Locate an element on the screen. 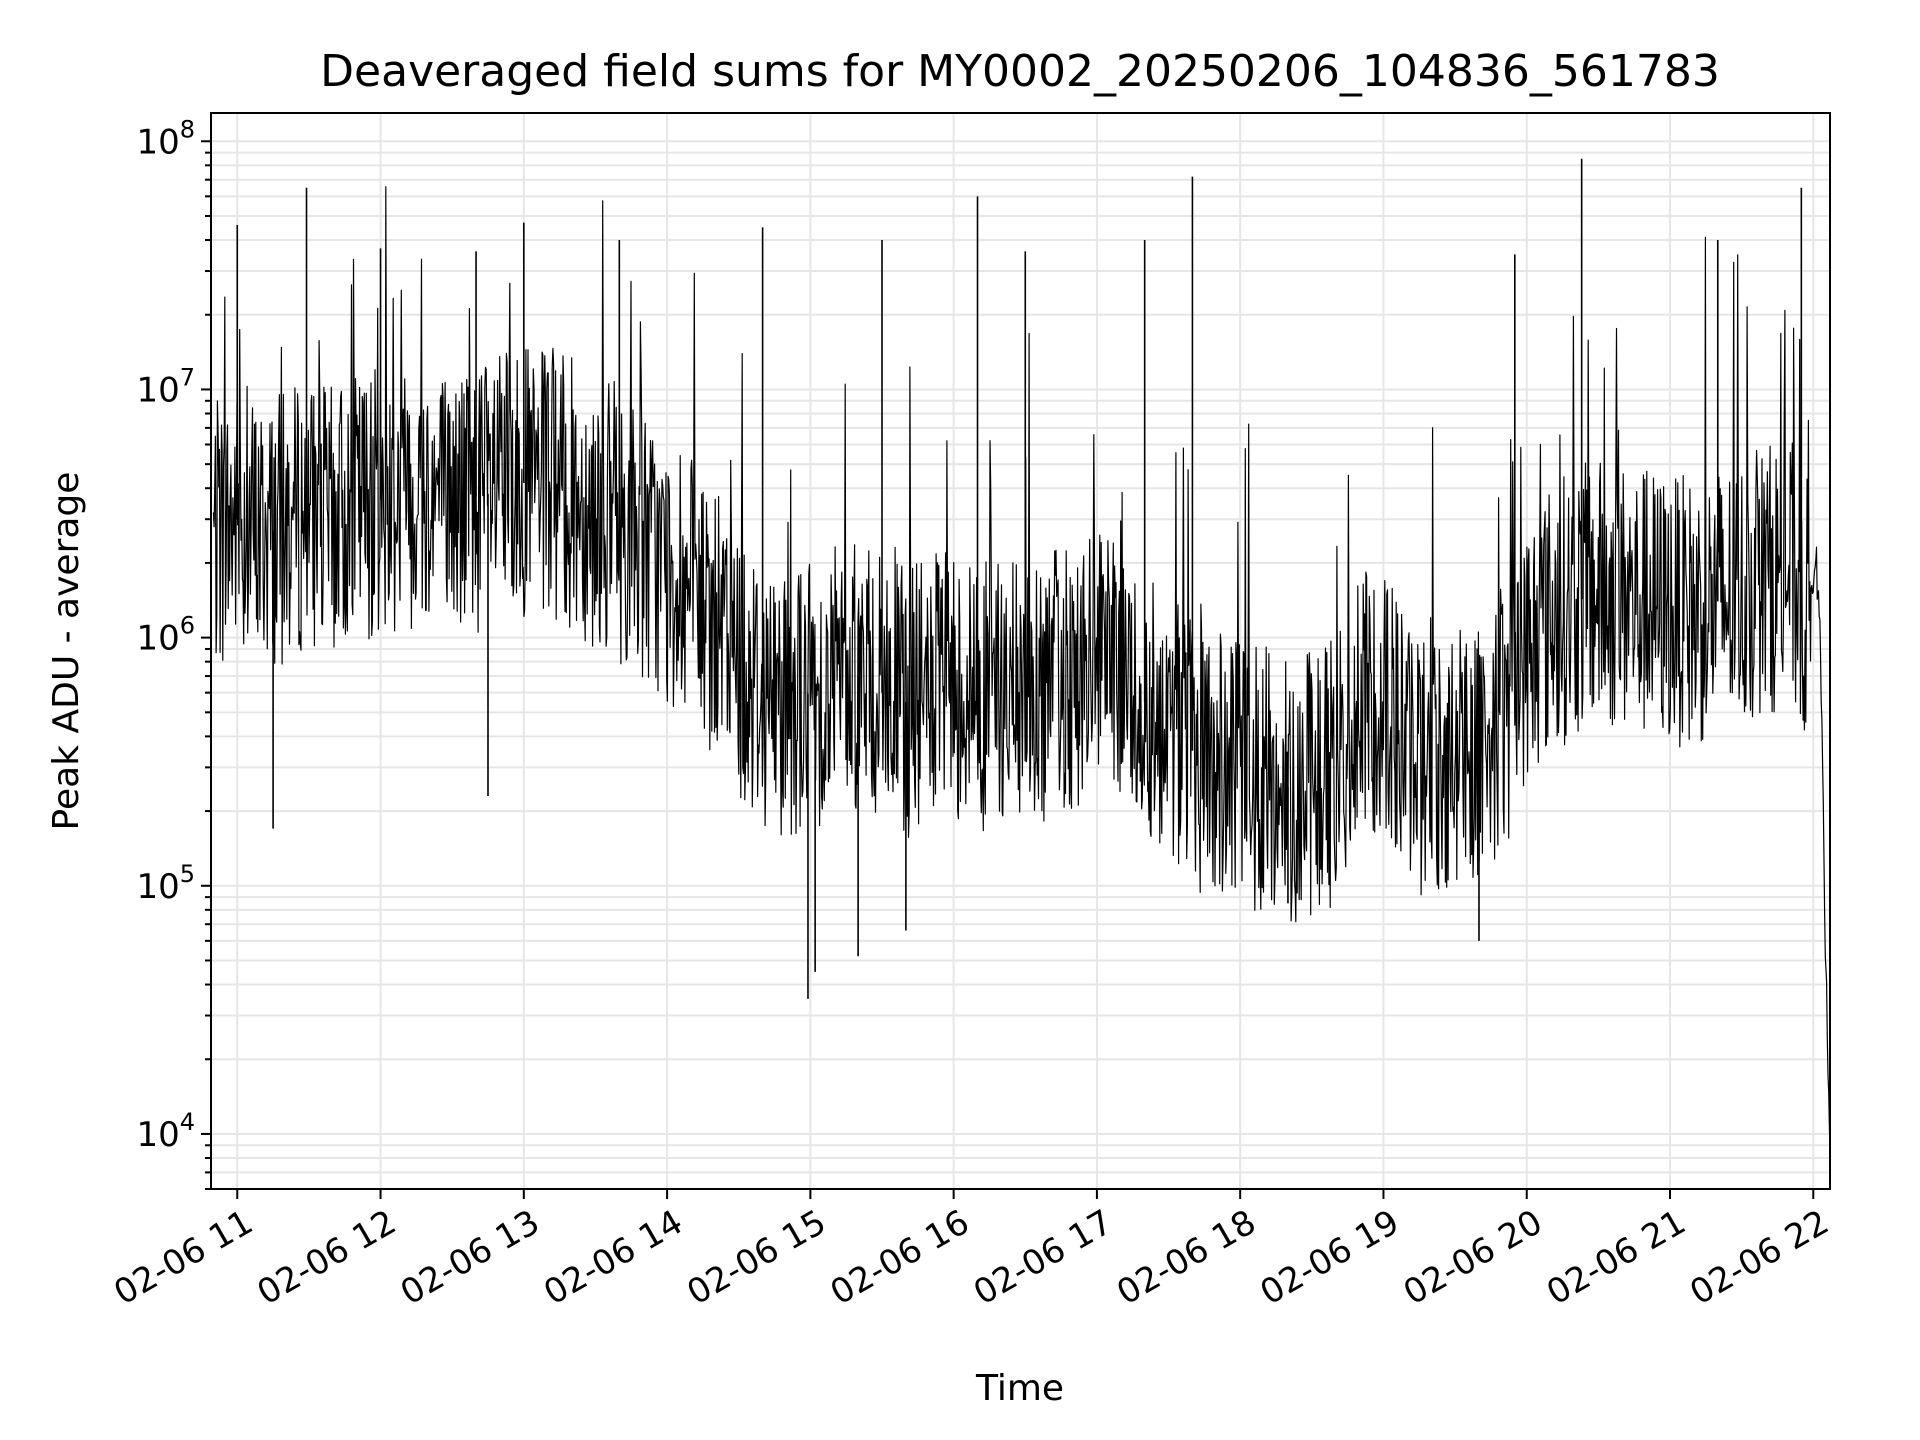 The image size is (1920, 1440). y-axis-label: Peak ADU - average is located at coordinates (66, 651).